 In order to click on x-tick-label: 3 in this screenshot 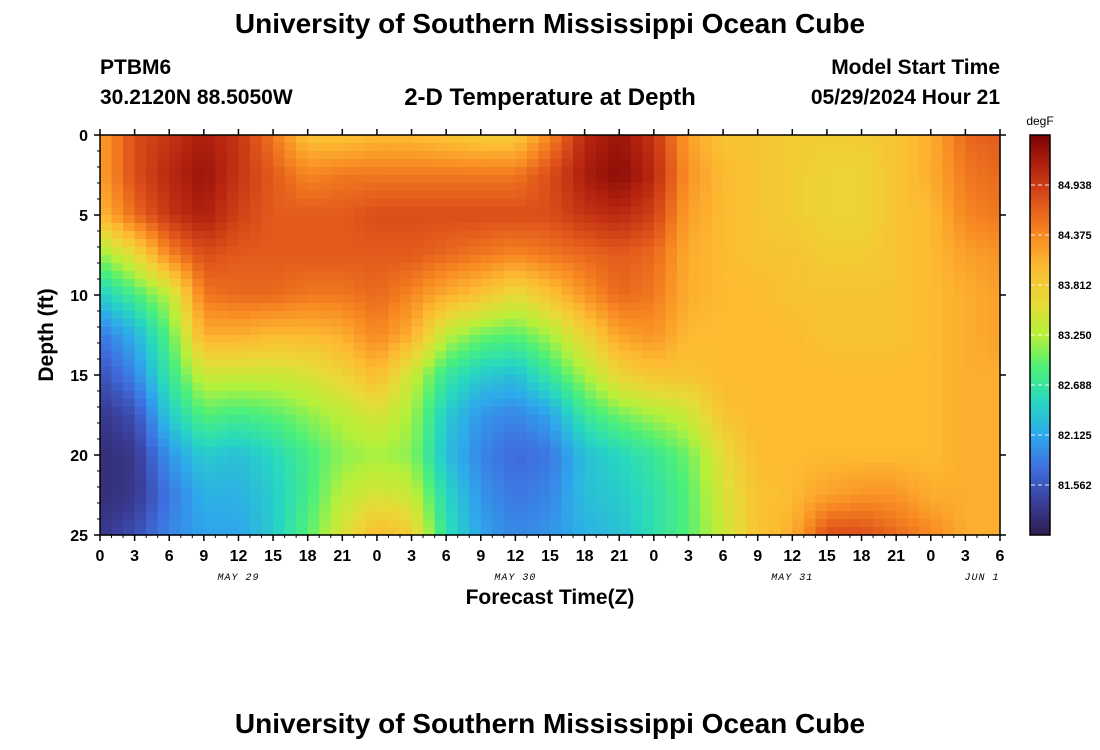, I will do `click(688, 556)`.